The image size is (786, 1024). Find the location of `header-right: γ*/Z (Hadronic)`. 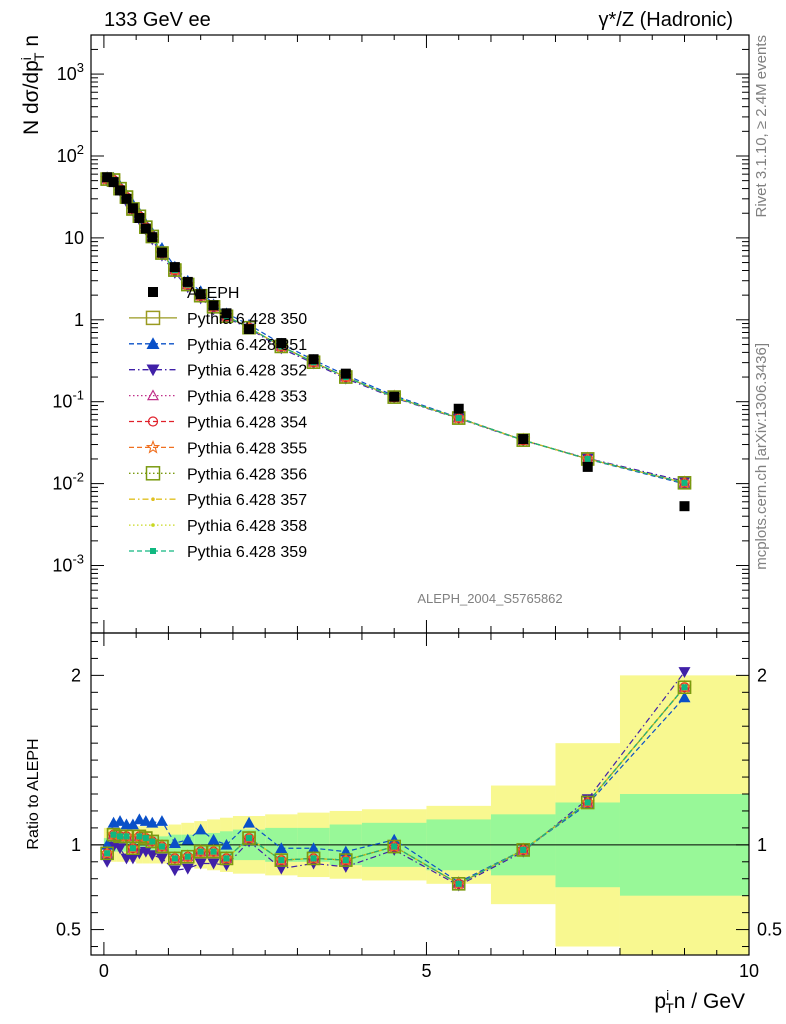

header-right: γ*/Z (Hadronic) is located at coordinates (666, 20).